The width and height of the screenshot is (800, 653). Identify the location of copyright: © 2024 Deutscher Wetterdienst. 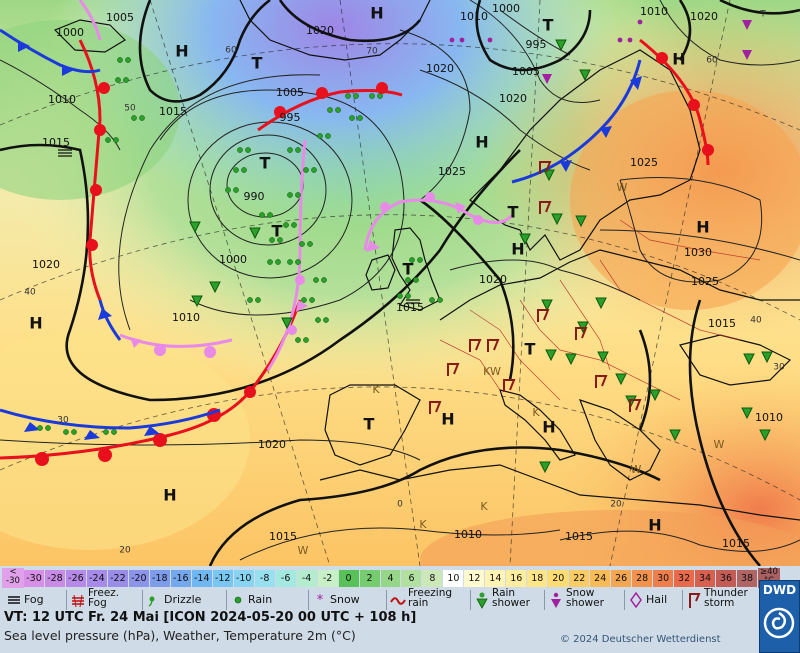
(640, 639).